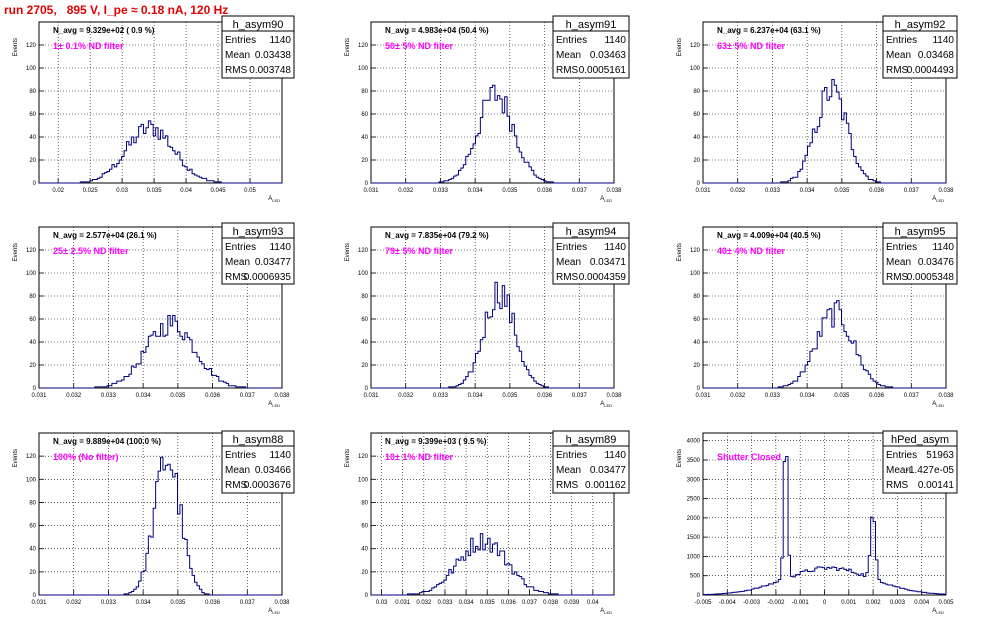 Image resolution: width=996 pixels, height=622 pixels. What do you see at coordinates (769, 235) in the screenshot?
I see `navg-label: N_avg = 4.009e+04 (40.5 %)` at bounding box center [769, 235].